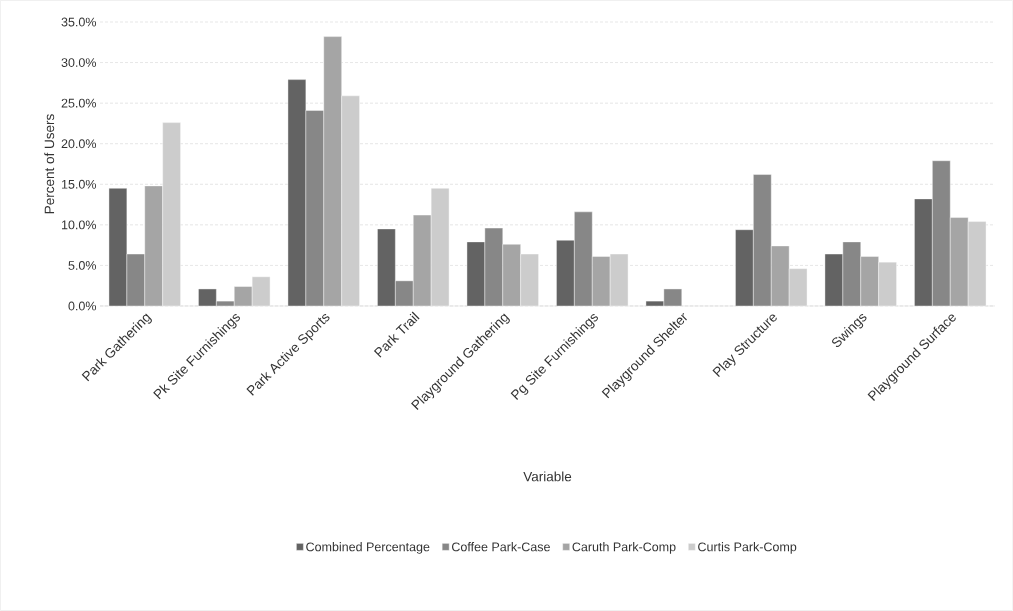 Image resolution: width=1013 pixels, height=611 pixels. What do you see at coordinates (79, 144) in the screenshot?
I see `y-tick-label: 20.0%` at bounding box center [79, 144].